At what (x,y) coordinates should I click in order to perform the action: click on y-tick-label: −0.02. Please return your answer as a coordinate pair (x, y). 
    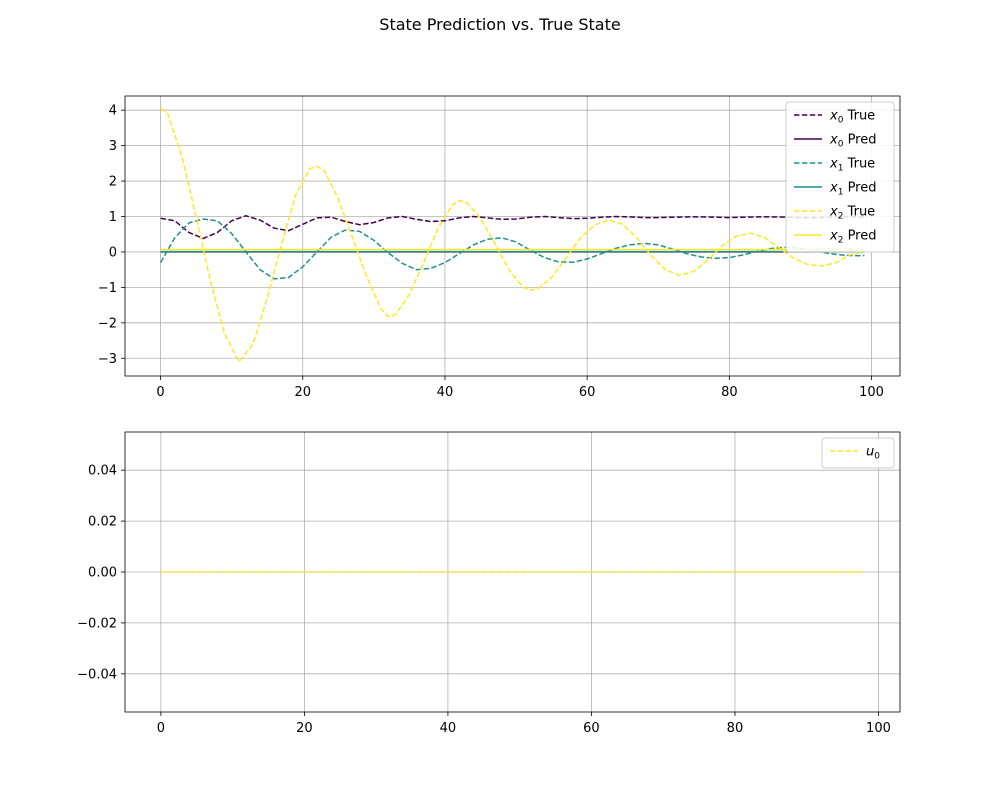
    Looking at the image, I should click on (97, 623).